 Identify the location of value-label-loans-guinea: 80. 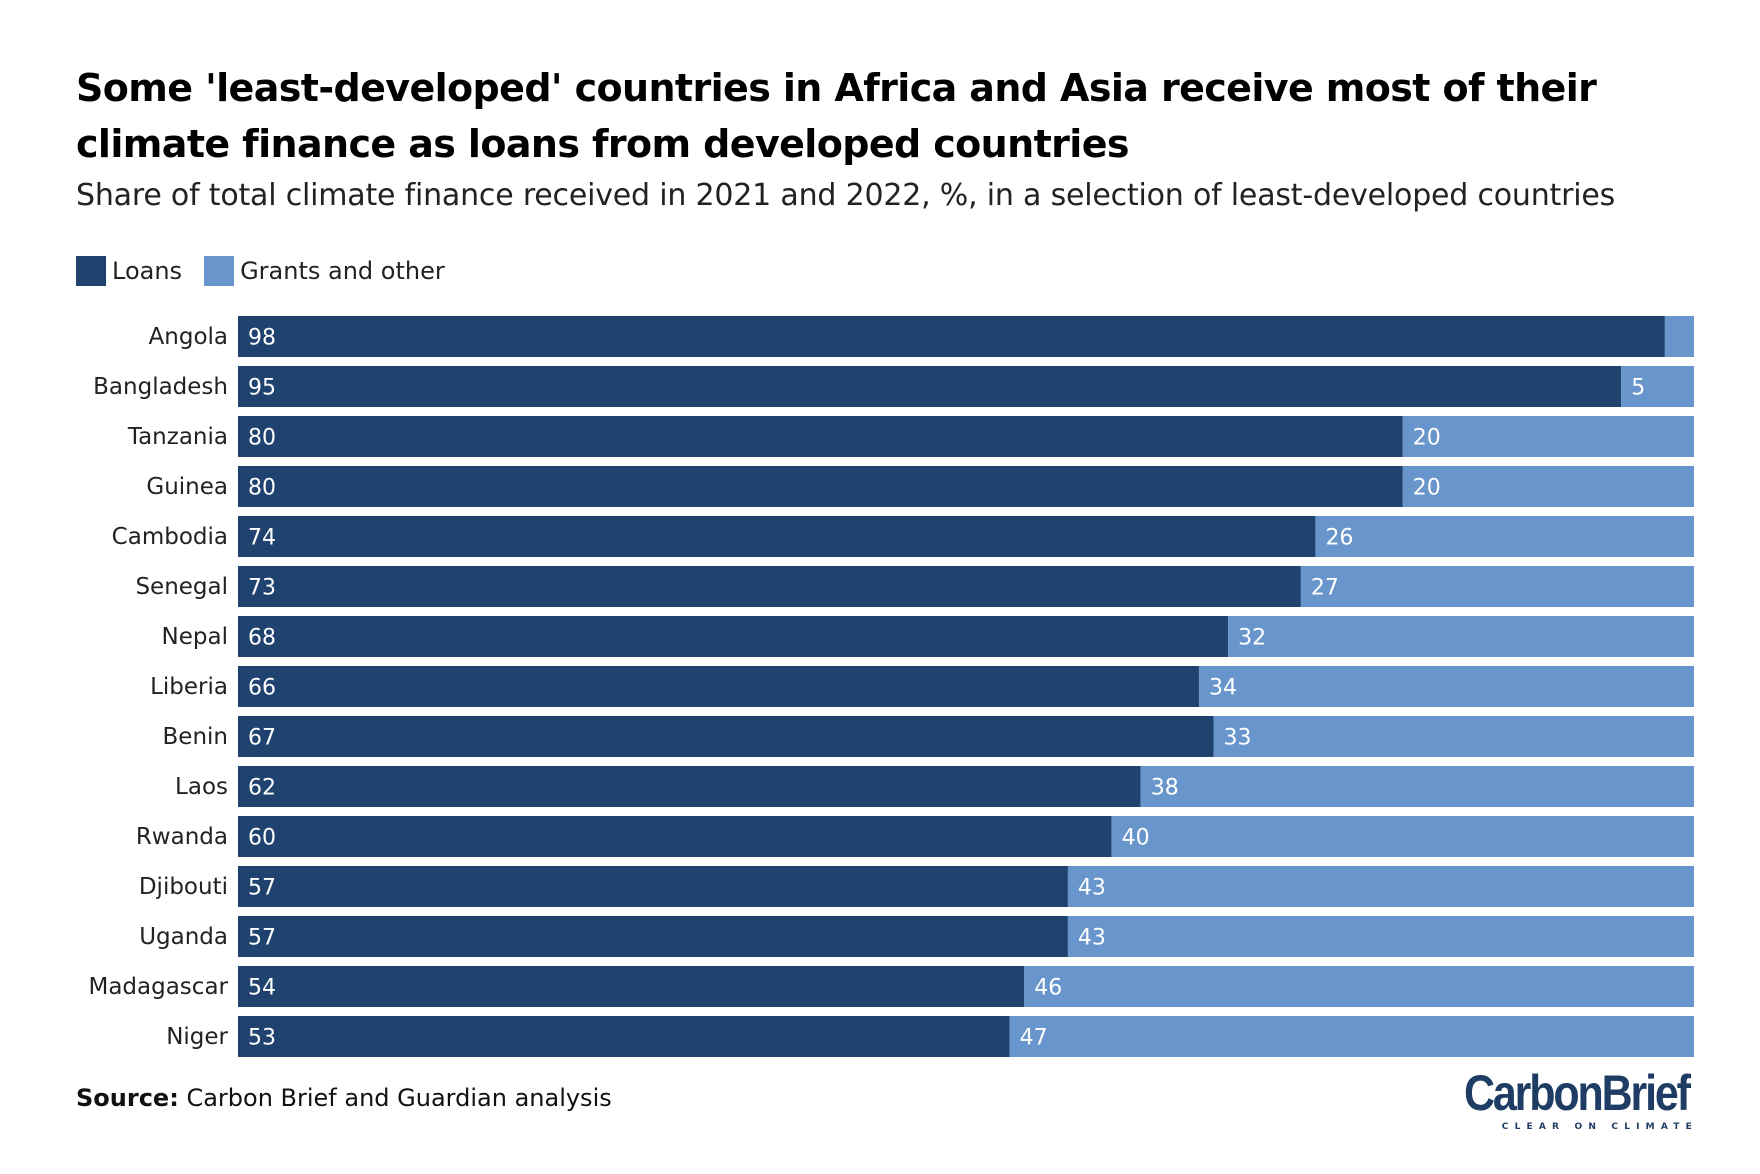
(262, 488).